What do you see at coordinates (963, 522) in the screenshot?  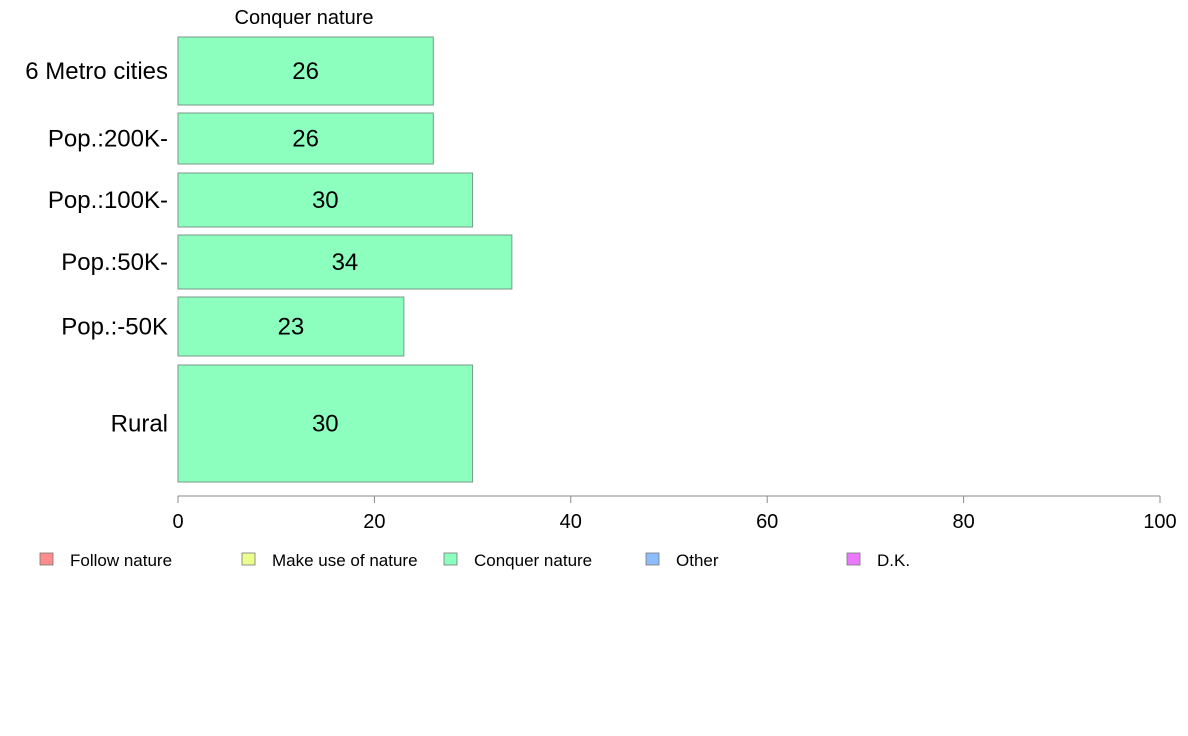 I see `x-tick-label: 80` at bounding box center [963, 522].